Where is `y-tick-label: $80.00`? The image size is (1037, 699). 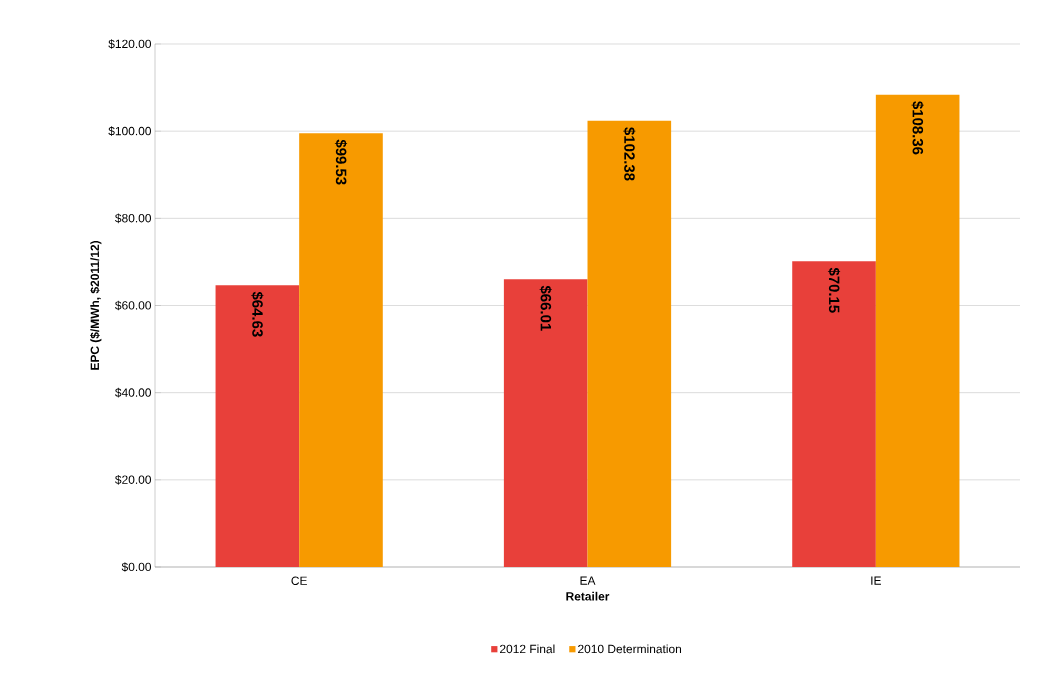
y-tick-label: $80.00 is located at coordinates (133, 218).